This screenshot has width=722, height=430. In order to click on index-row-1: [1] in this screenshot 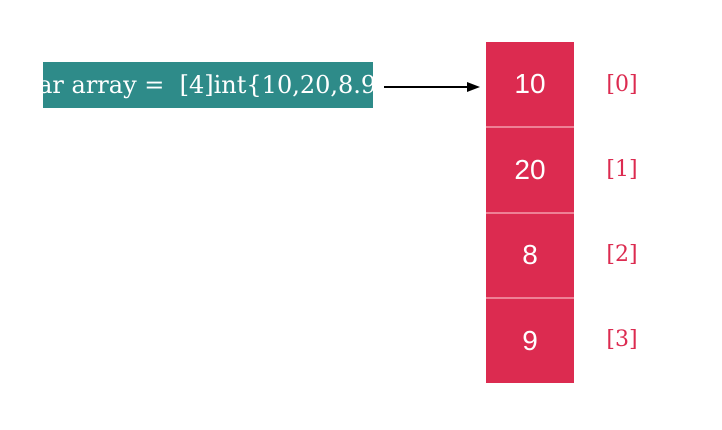, I will do `click(622, 169)`.